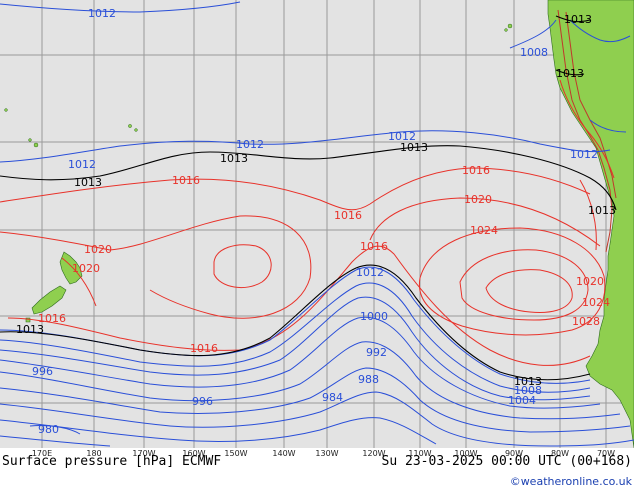 Image resolution: width=634 pixels, height=490 pixels. What do you see at coordinates (586, 321) in the screenshot?
I see `isobar-label-1028: 1028` at bounding box center [586, 321].